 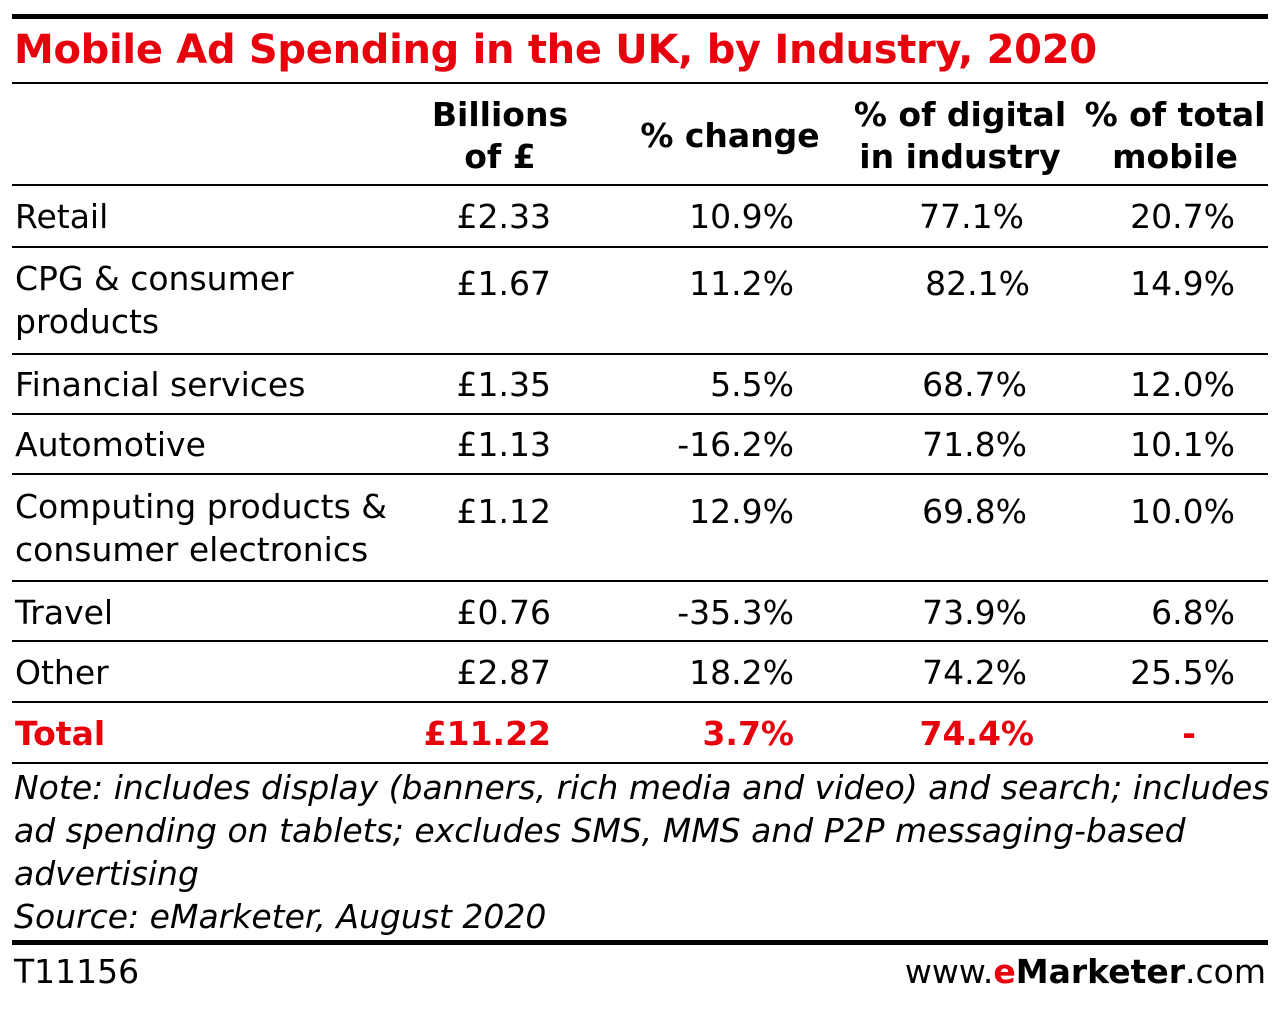 I want to click on header-total-mobile-line2: mobile, so click(x=1175, y=156).